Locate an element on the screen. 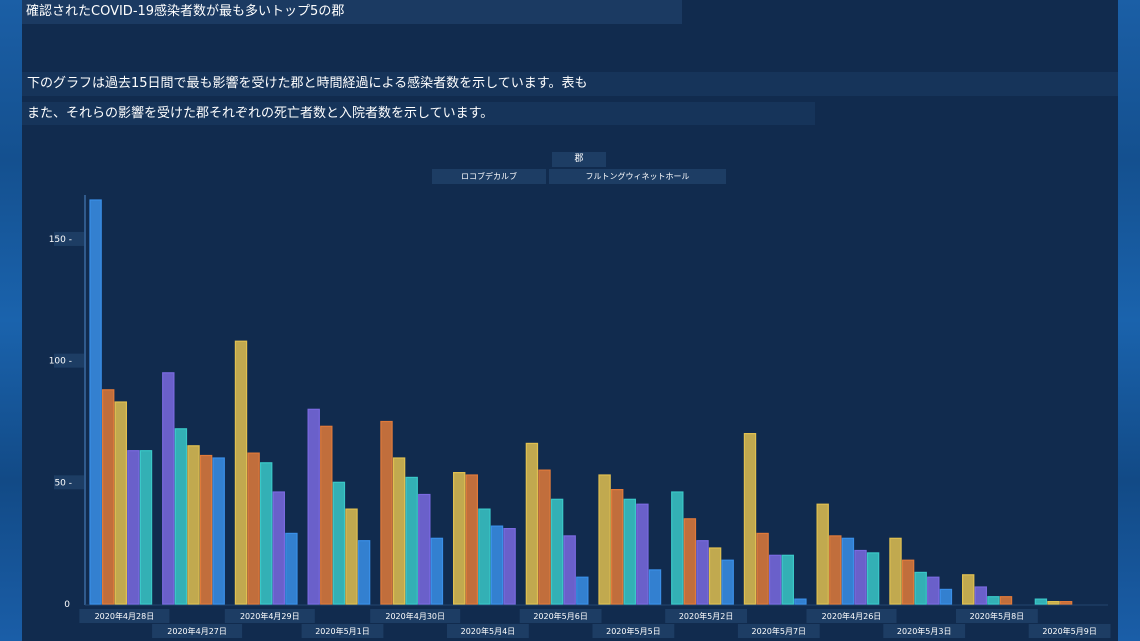  x-tick-label: 2020年5月4日 is located at coordinates (488, 631).